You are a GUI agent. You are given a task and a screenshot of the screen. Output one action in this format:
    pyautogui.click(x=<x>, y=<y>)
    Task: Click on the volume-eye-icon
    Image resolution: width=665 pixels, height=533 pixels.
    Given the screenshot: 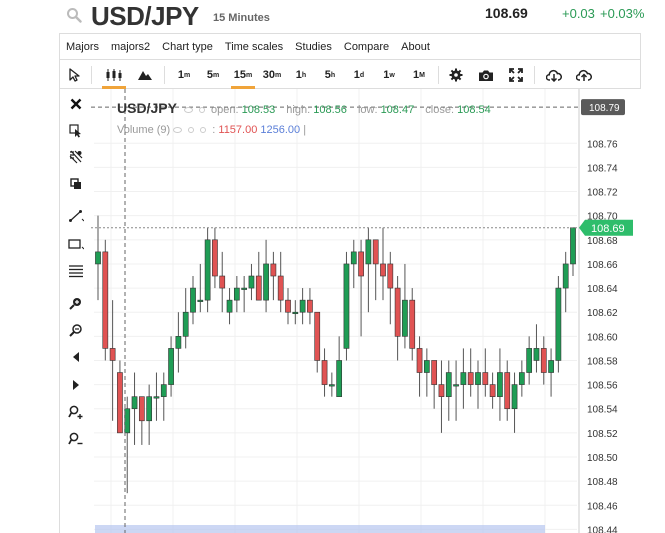 What is the action you would take?
    pyautogui.click(x=178, y=130)
    